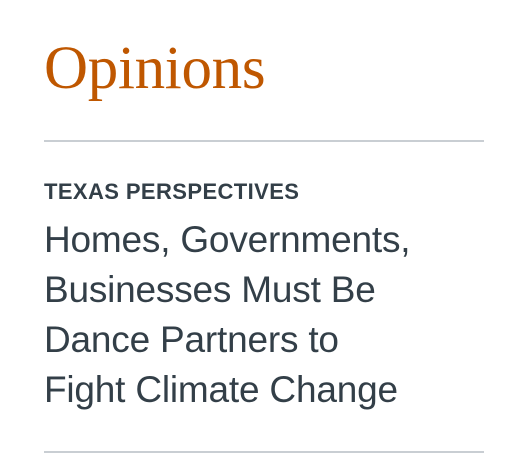 This screenshot has height=474, width=524. What do you see at coordinates (210, 289) in the screenshot?
I see `headline-line: Businesses Must Be` at bounding box center [210, 289].